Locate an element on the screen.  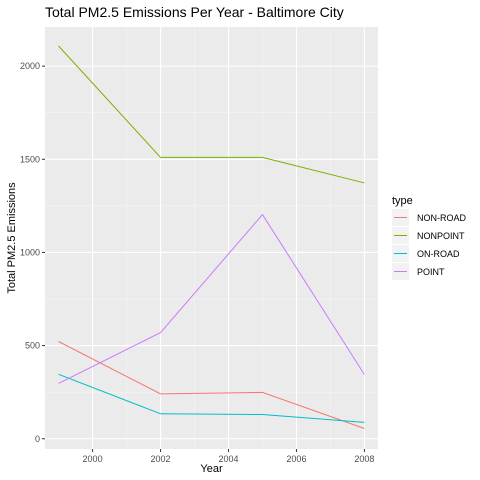
y-tick-label: 1500 is located at coordinates (30, 159).